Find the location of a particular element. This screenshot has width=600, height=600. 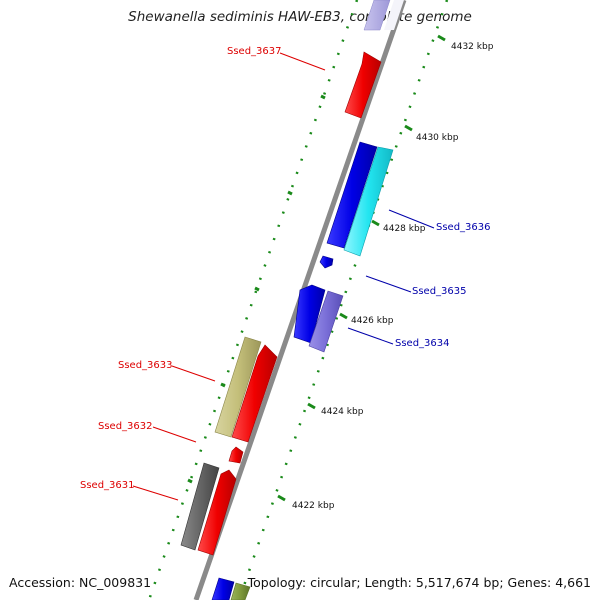

gene-label-ssed-3635: Ssed_3635 is located at coordinates (439, 291).